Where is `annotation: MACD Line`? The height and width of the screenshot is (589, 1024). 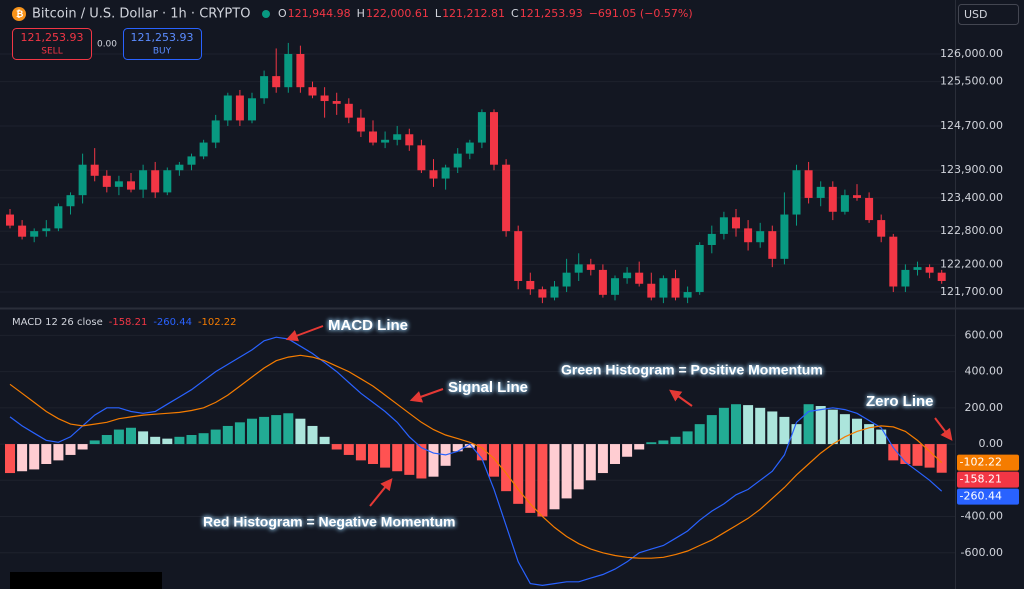
annotation: MACD Line is located at coordinates (368, 325).